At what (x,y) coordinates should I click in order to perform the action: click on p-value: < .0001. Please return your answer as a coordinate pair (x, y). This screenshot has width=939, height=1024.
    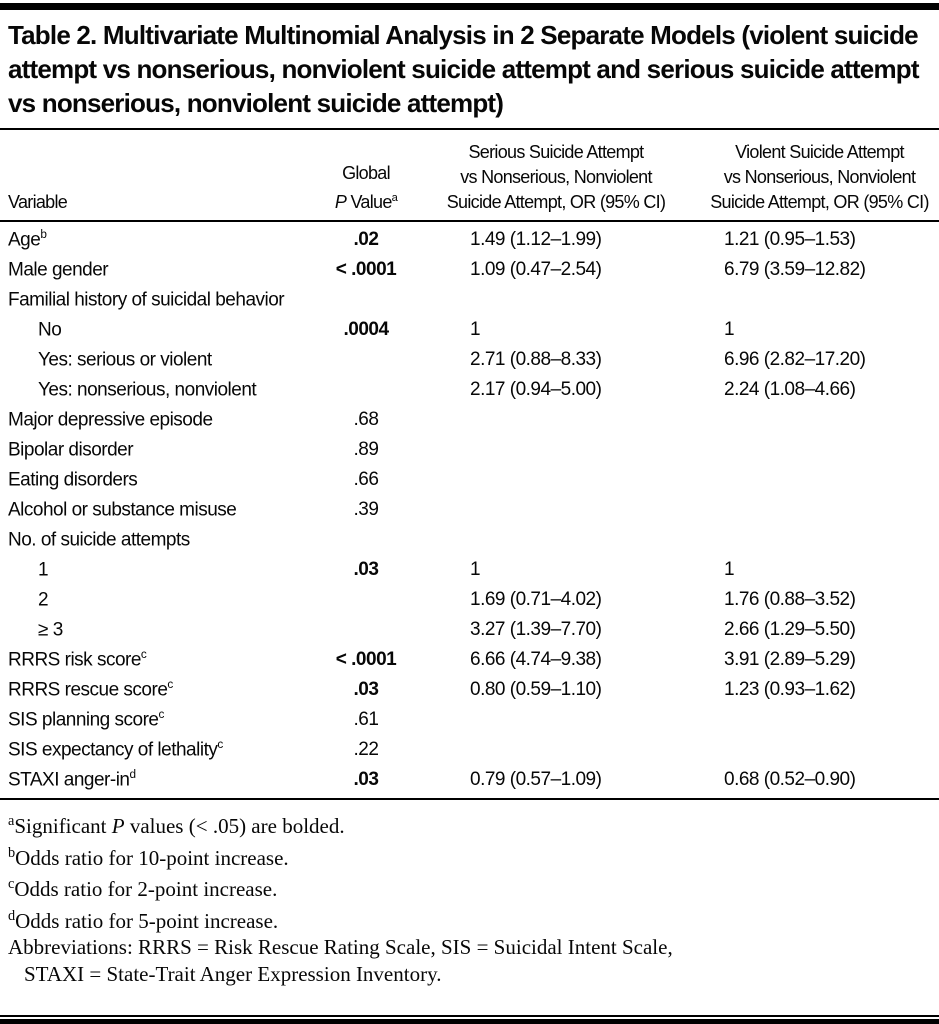
    Looking at the image, I should click on (366, 659).